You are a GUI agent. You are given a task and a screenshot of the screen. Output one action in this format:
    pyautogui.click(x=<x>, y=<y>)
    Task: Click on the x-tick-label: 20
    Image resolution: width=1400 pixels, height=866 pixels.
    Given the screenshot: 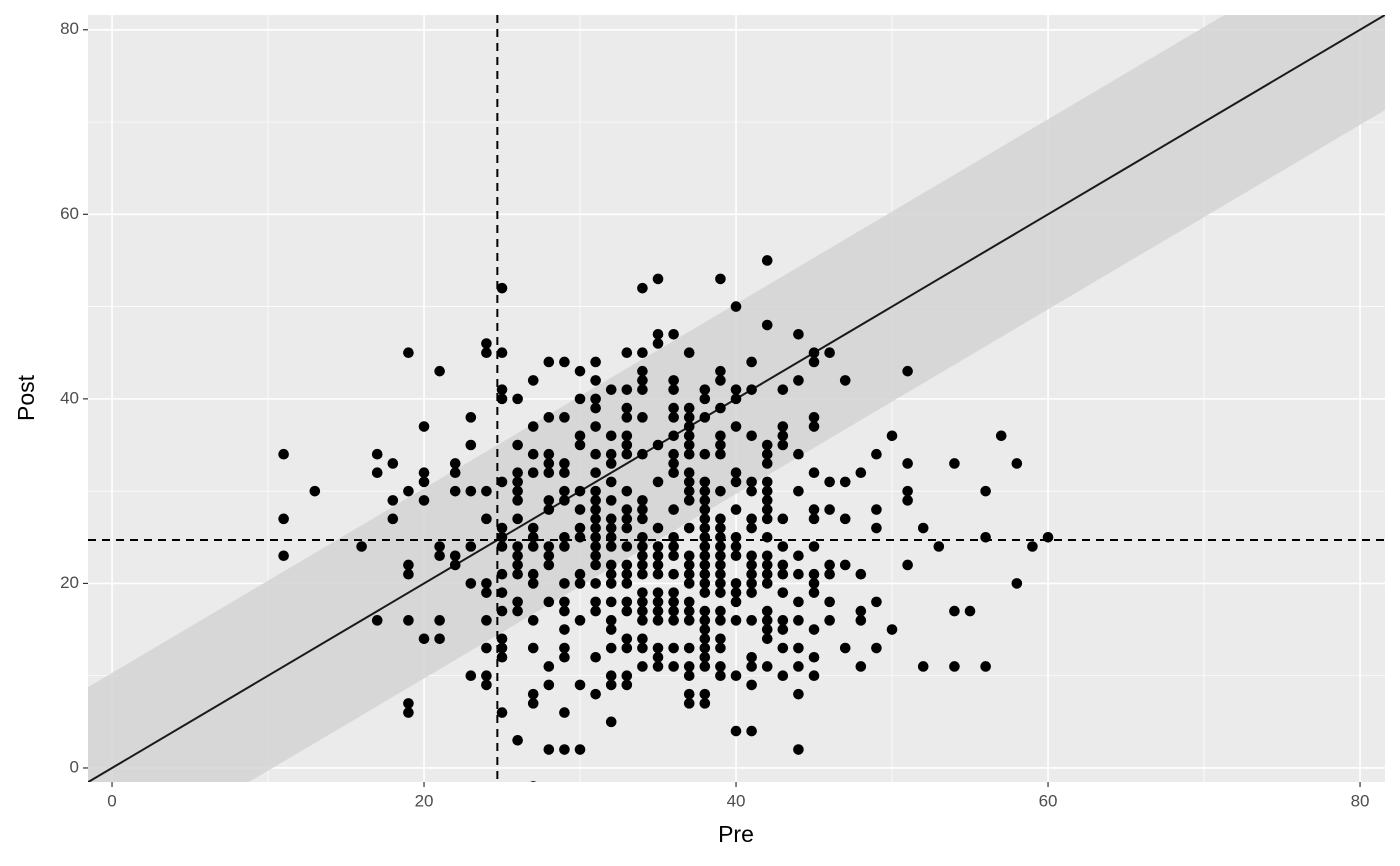 What is the action you would take?
    pyautogui.click(x=424, y=800)
    